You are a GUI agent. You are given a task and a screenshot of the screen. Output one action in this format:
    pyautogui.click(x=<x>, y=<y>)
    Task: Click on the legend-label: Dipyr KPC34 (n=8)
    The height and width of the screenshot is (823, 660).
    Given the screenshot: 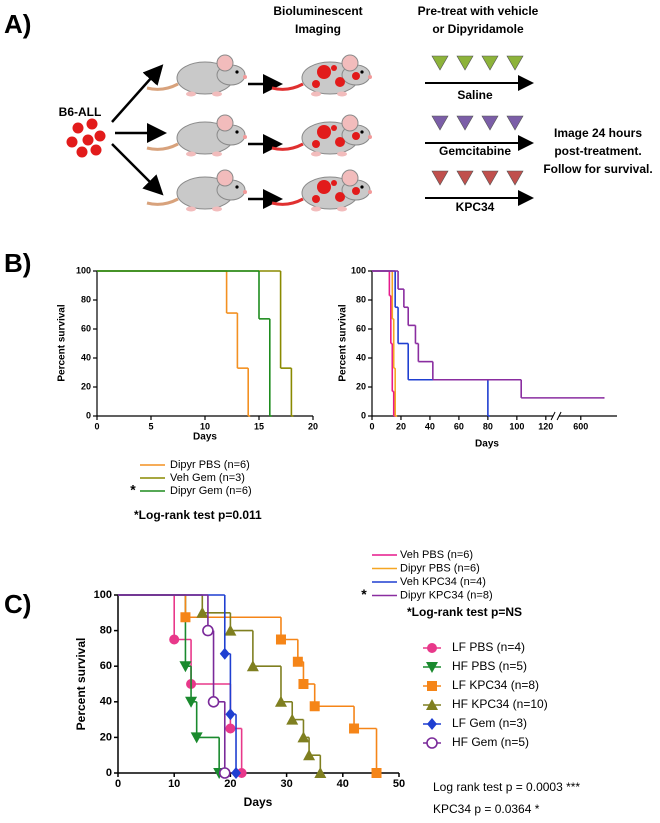 What is the action you would take?
    pyautogui.click(x=446, y=595)
    